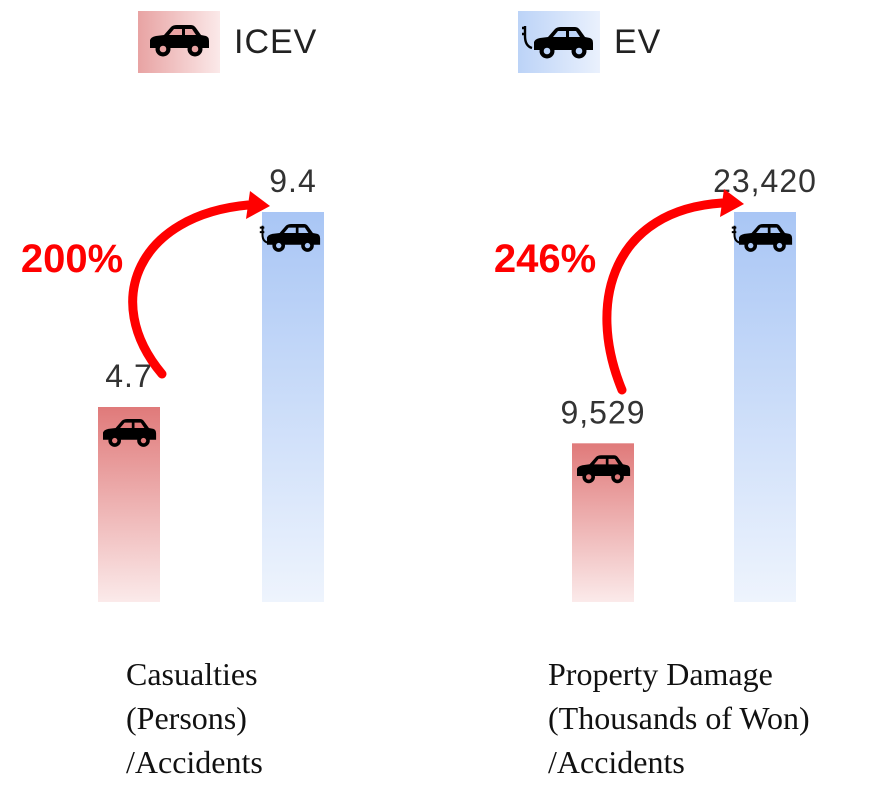 The width and height of the screenshot is (888, 799). I want to click on legend-item-icev: ICEV, so click(228, 42).